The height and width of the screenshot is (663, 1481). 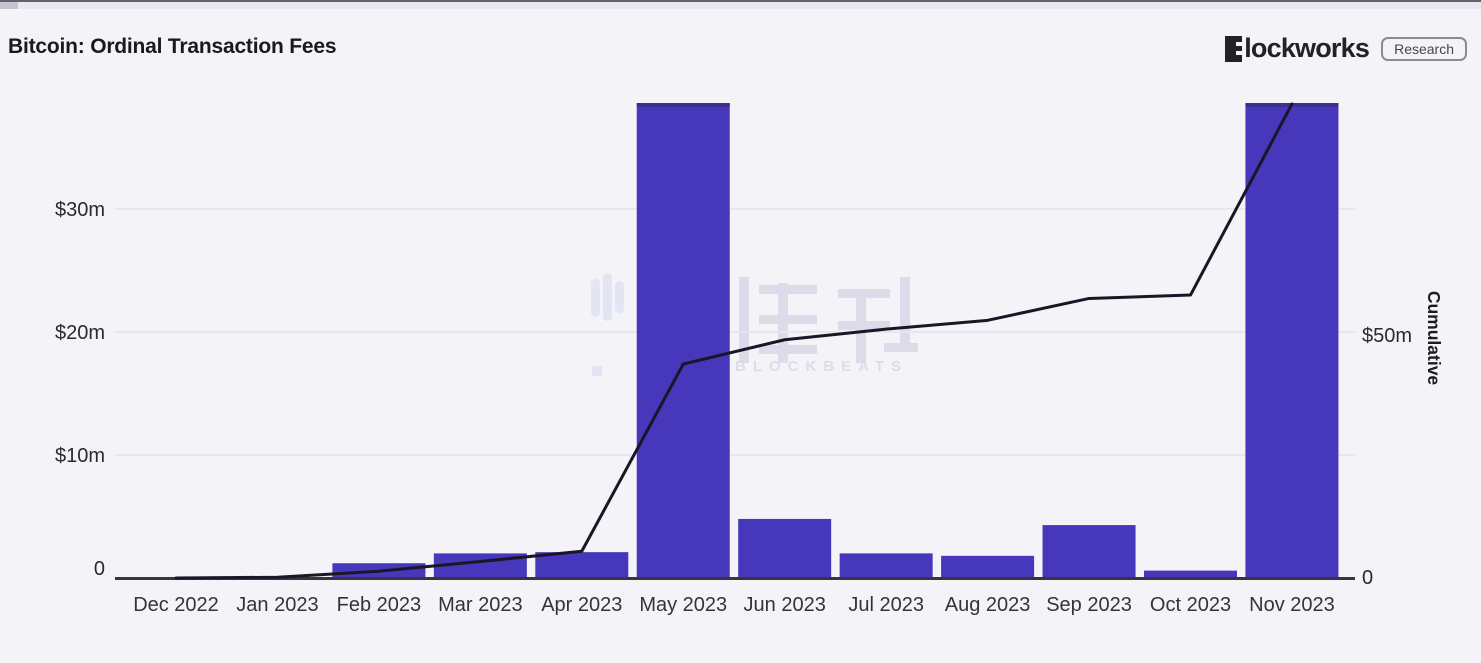 What do you see at coordinates (9, 5) in the screenshot?
I see `top-strip-corner` at bounding box center [9, 5].